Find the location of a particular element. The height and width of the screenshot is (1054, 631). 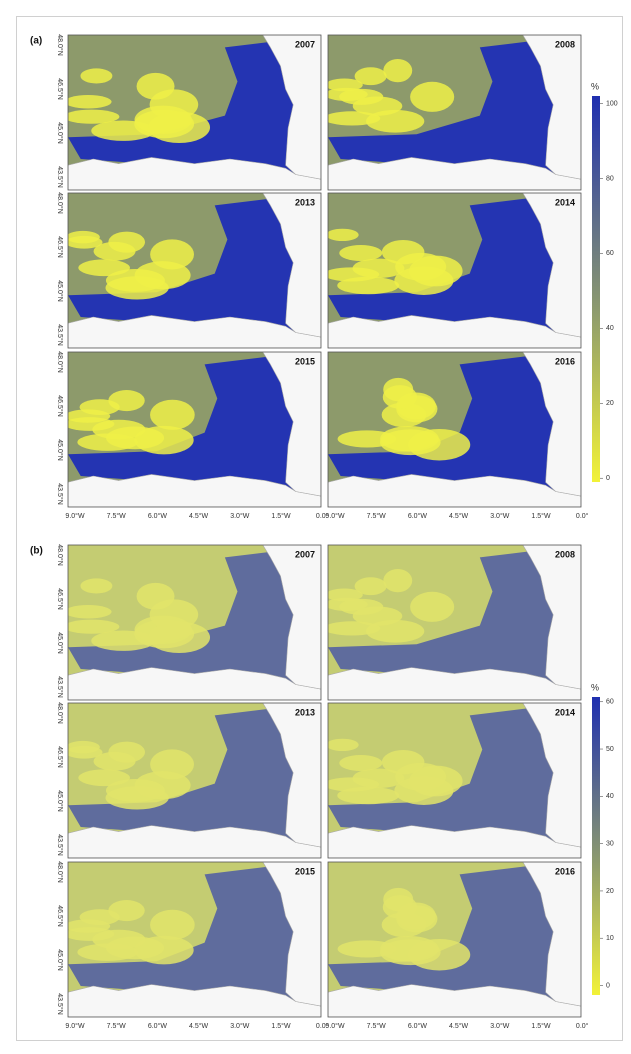

colorbar-tick-label: 20 is located at coordinates (610, 891).